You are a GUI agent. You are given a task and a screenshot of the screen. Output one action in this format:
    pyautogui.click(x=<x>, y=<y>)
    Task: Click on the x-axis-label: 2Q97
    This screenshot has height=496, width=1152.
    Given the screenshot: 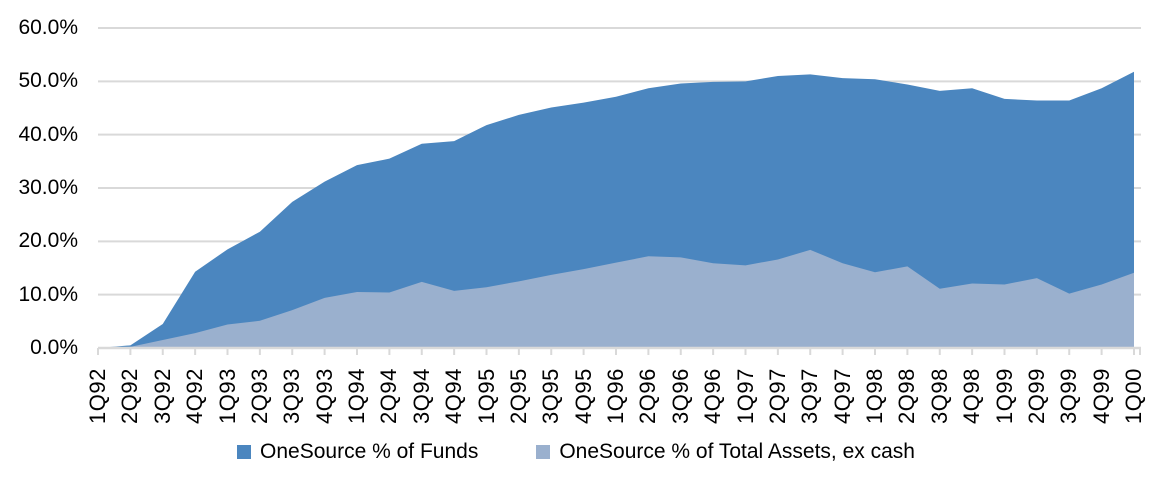 What is the action you would take?
    pyautogui.click(x=777, y=396)
    